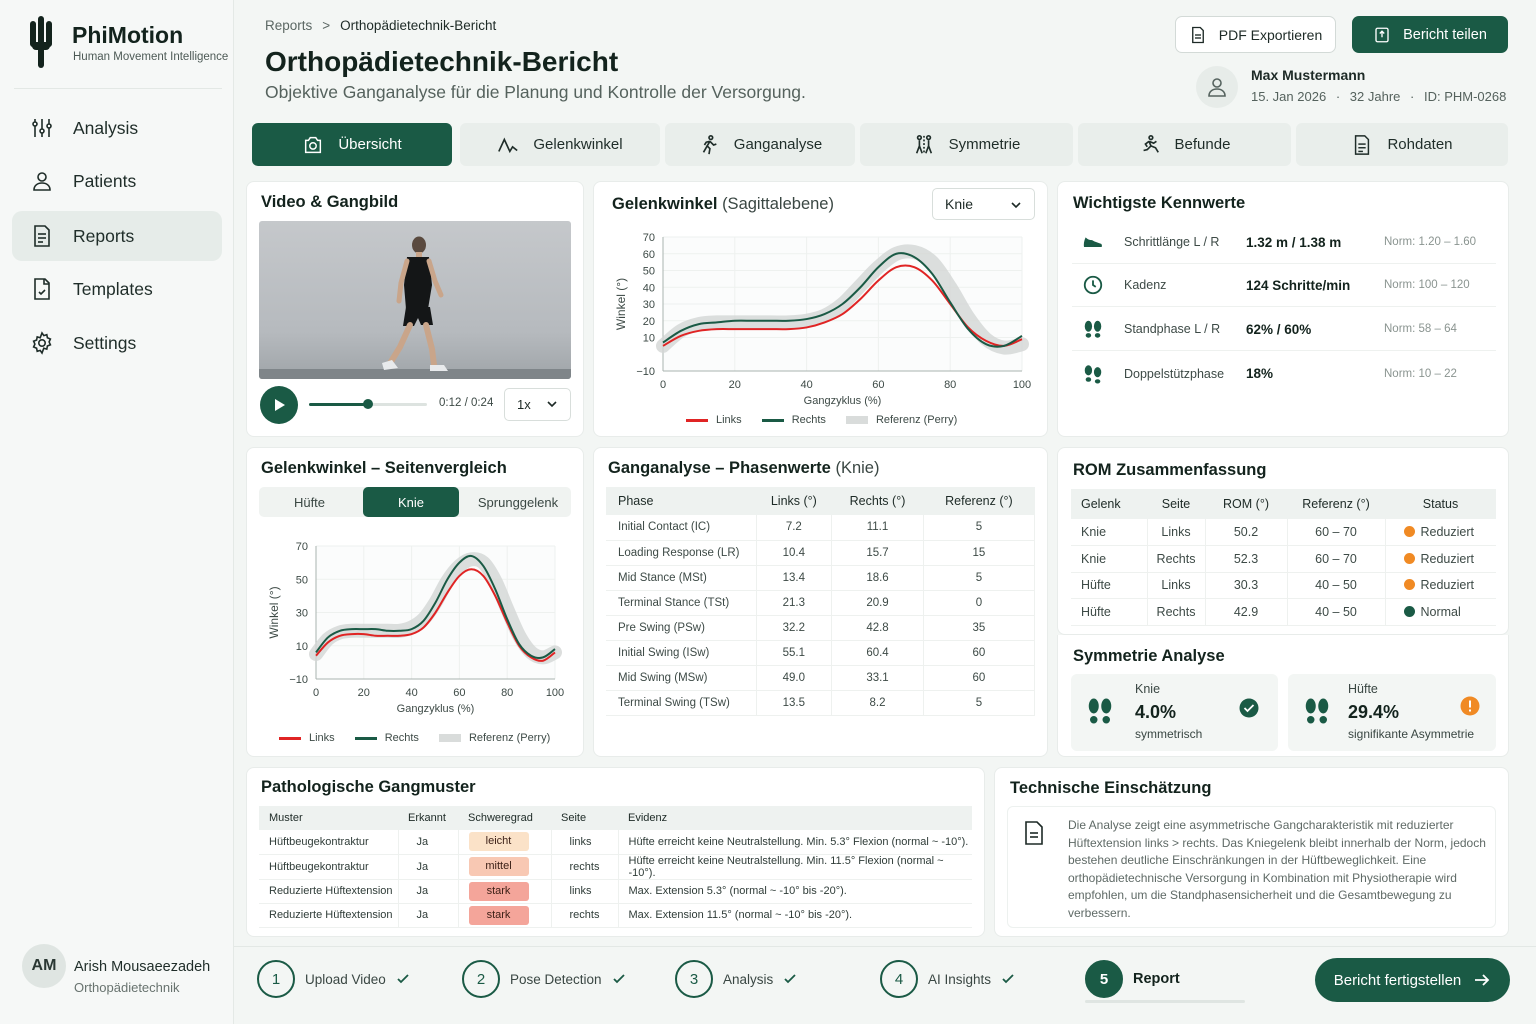  I want to click on user-profile: AM Arish Mousaeezadeh Orthopädietechnik, so click(116, 969).